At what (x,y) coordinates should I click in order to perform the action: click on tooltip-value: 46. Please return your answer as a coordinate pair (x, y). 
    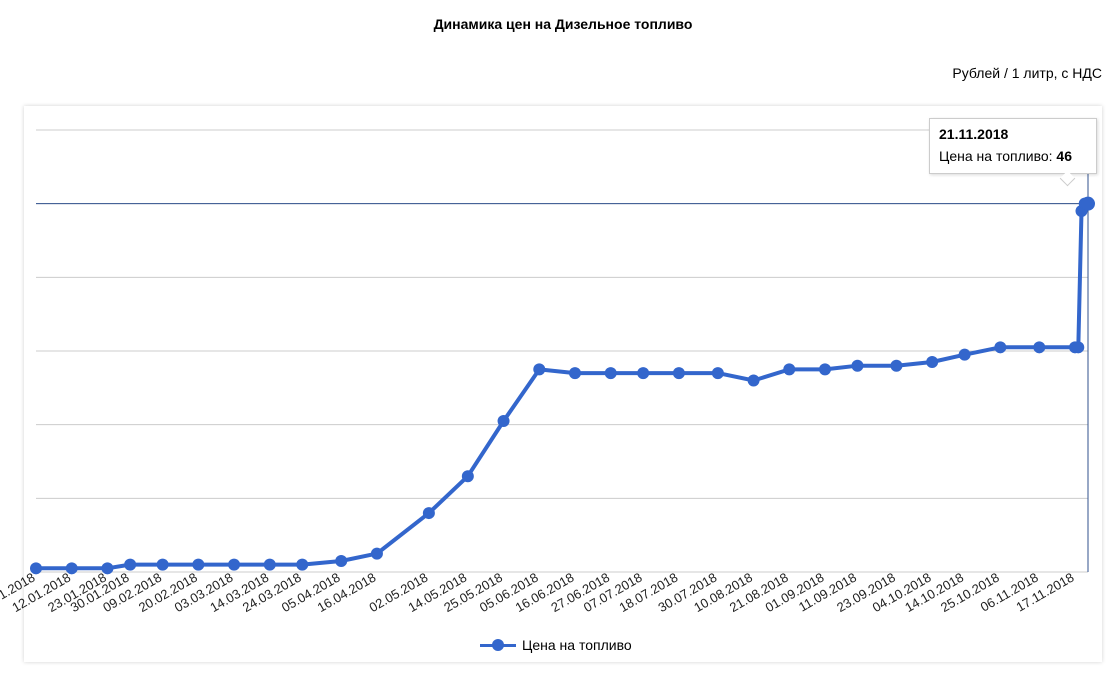
    Looking at the image, I should click on (1064, 156).